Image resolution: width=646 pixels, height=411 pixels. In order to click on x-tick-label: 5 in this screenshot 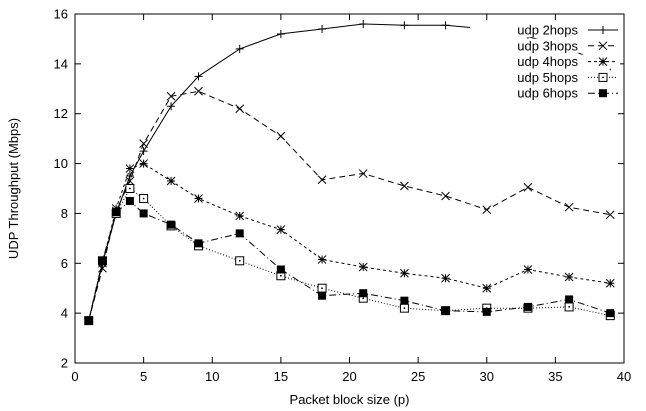, I will do `click(143, 376)`.